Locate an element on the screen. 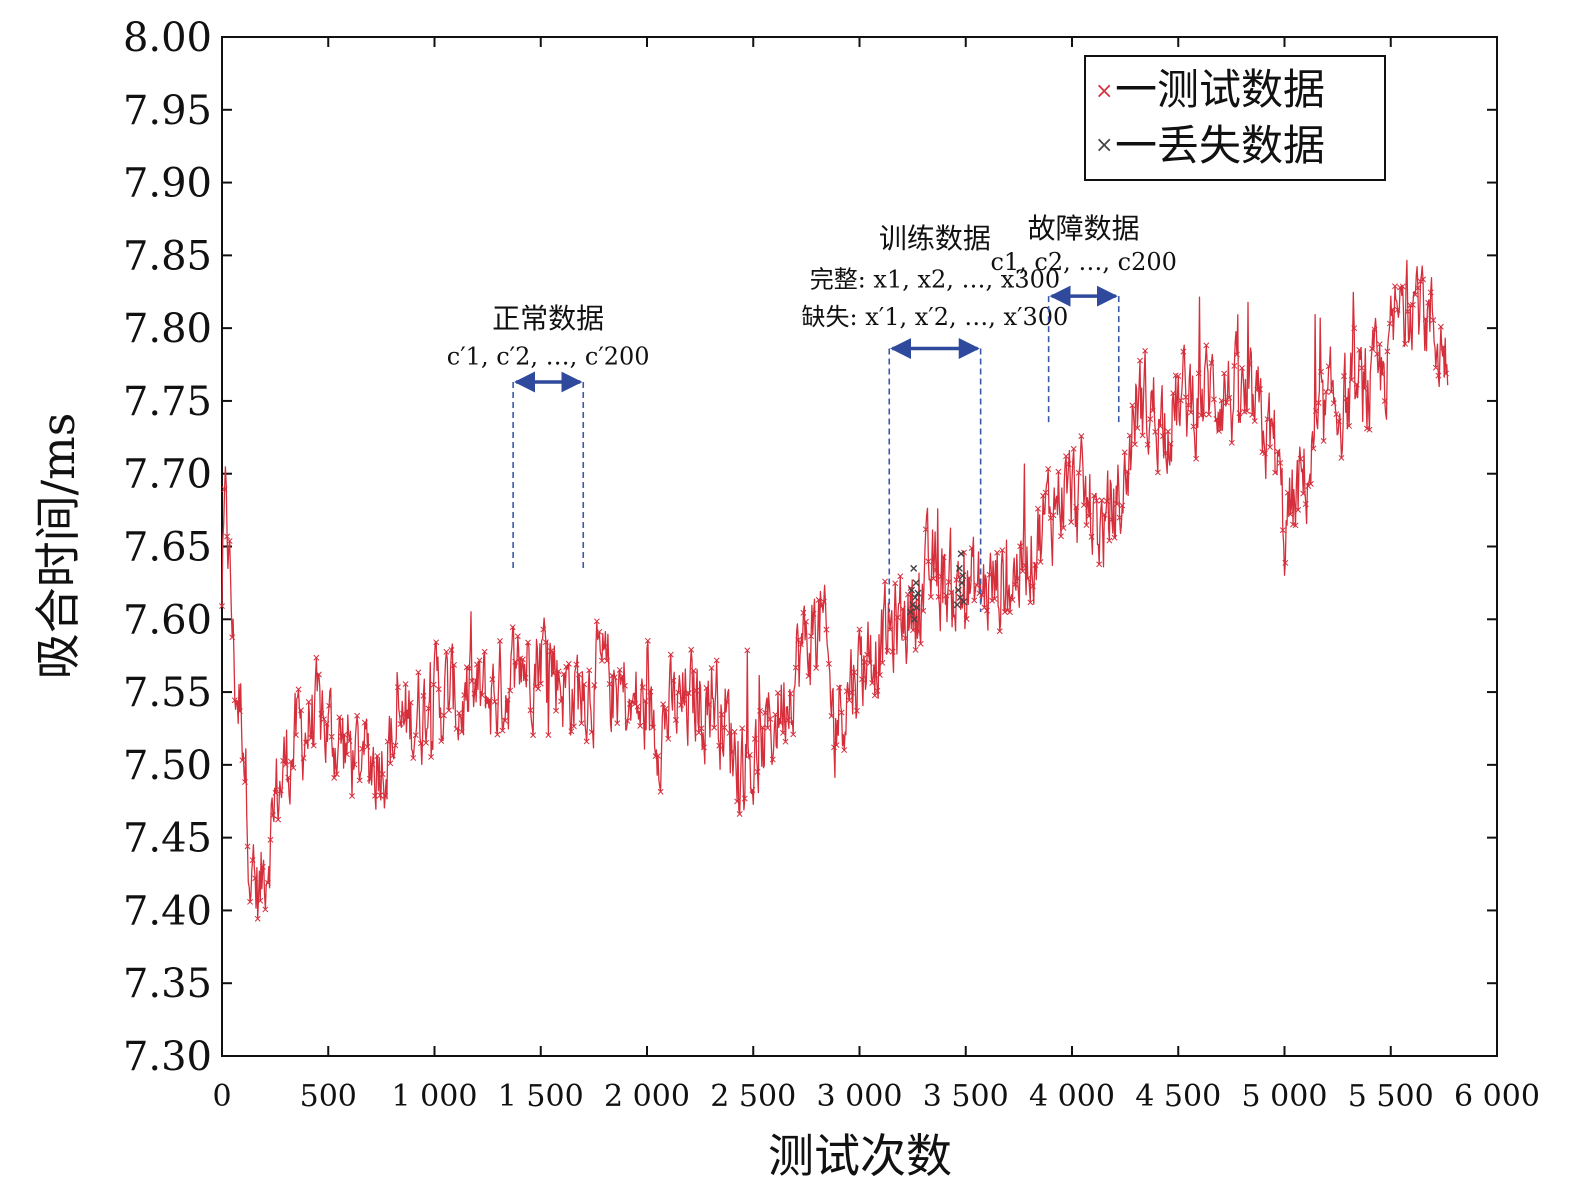 This screenshot has width=1575, height=1197. y-tick-label: 7.55 is located at coordinates (167, 693).